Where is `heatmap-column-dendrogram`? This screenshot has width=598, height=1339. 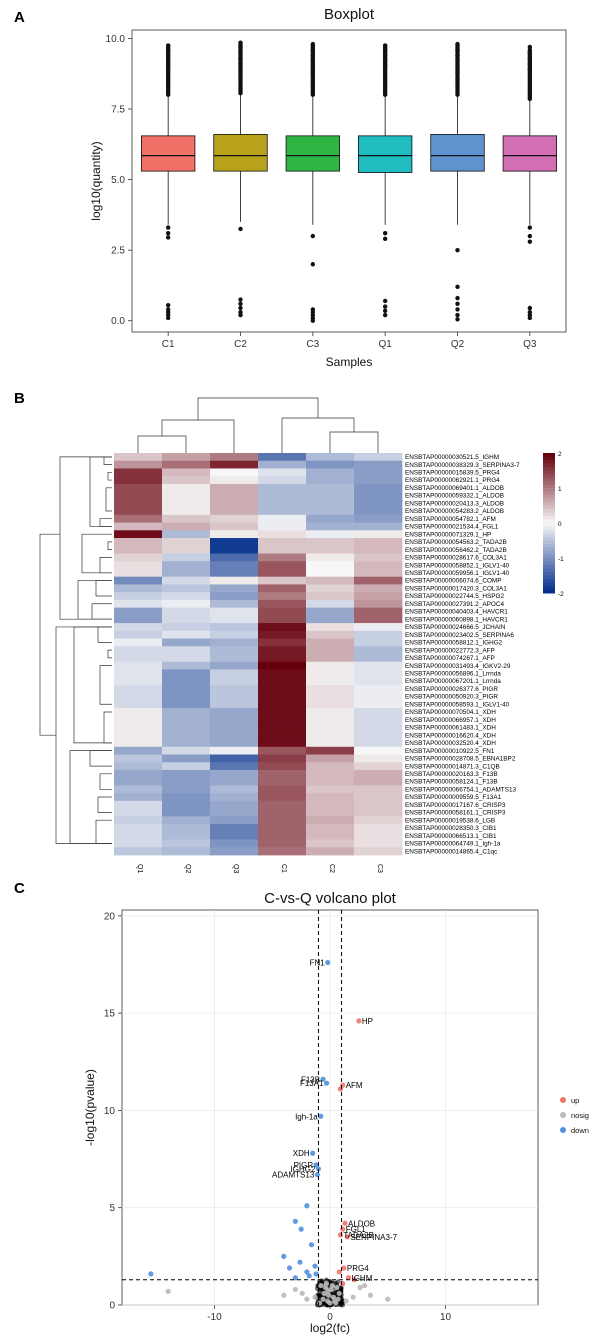 heatmap-column-dendrogram is located at coordinates (258, 408).